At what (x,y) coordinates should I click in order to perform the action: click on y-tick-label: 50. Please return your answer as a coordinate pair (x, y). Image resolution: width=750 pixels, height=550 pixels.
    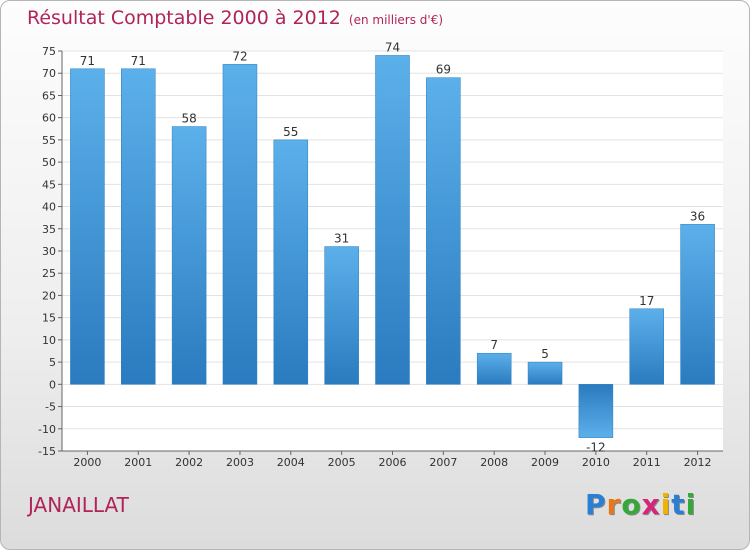
    Looking at the image, I should click on (49, 162).